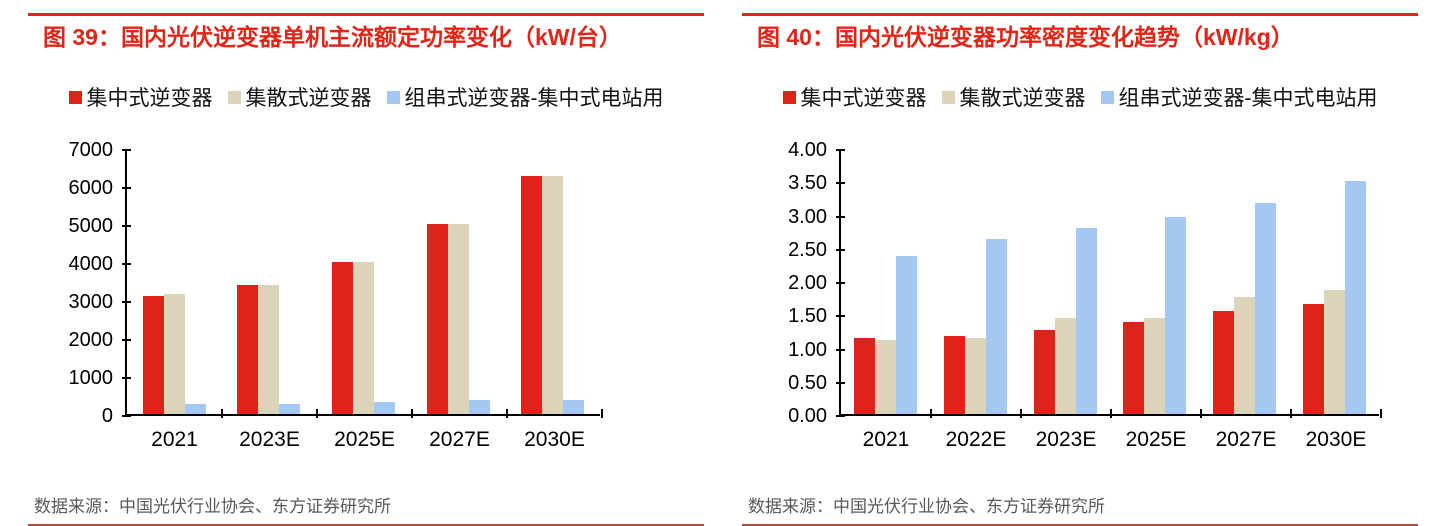  Describe the element at coordinates (91, 340) in the screenshot. I see `y-axis-label: 2000` at that location.